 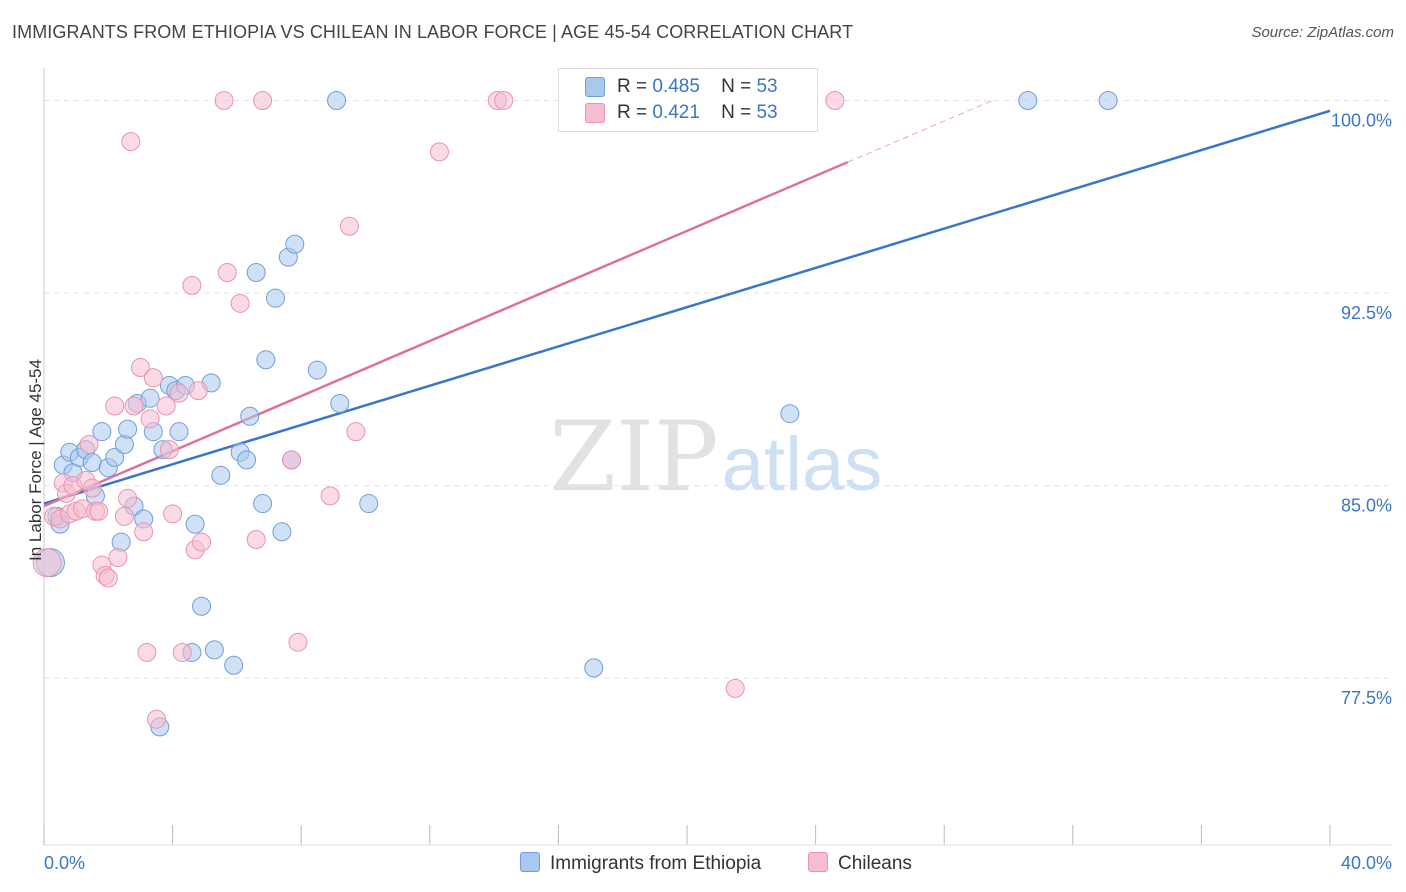 I want to click on bottom-legend-label-chileans: Chileans, so click(x=875, y=863).